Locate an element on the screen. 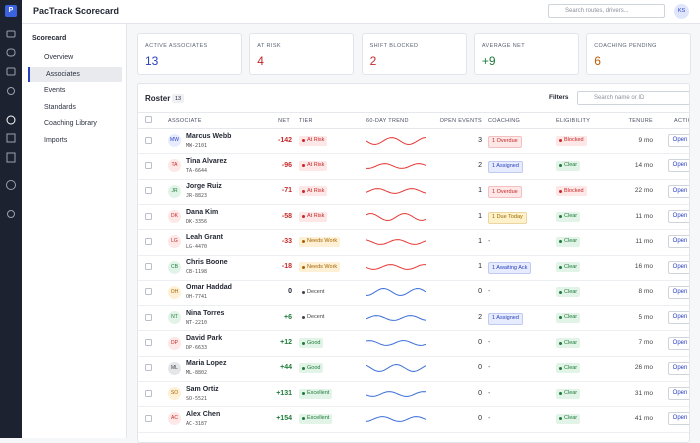 This screenshot has height=443, width=700. net-score: -58 is located at coordinates (286, 216).